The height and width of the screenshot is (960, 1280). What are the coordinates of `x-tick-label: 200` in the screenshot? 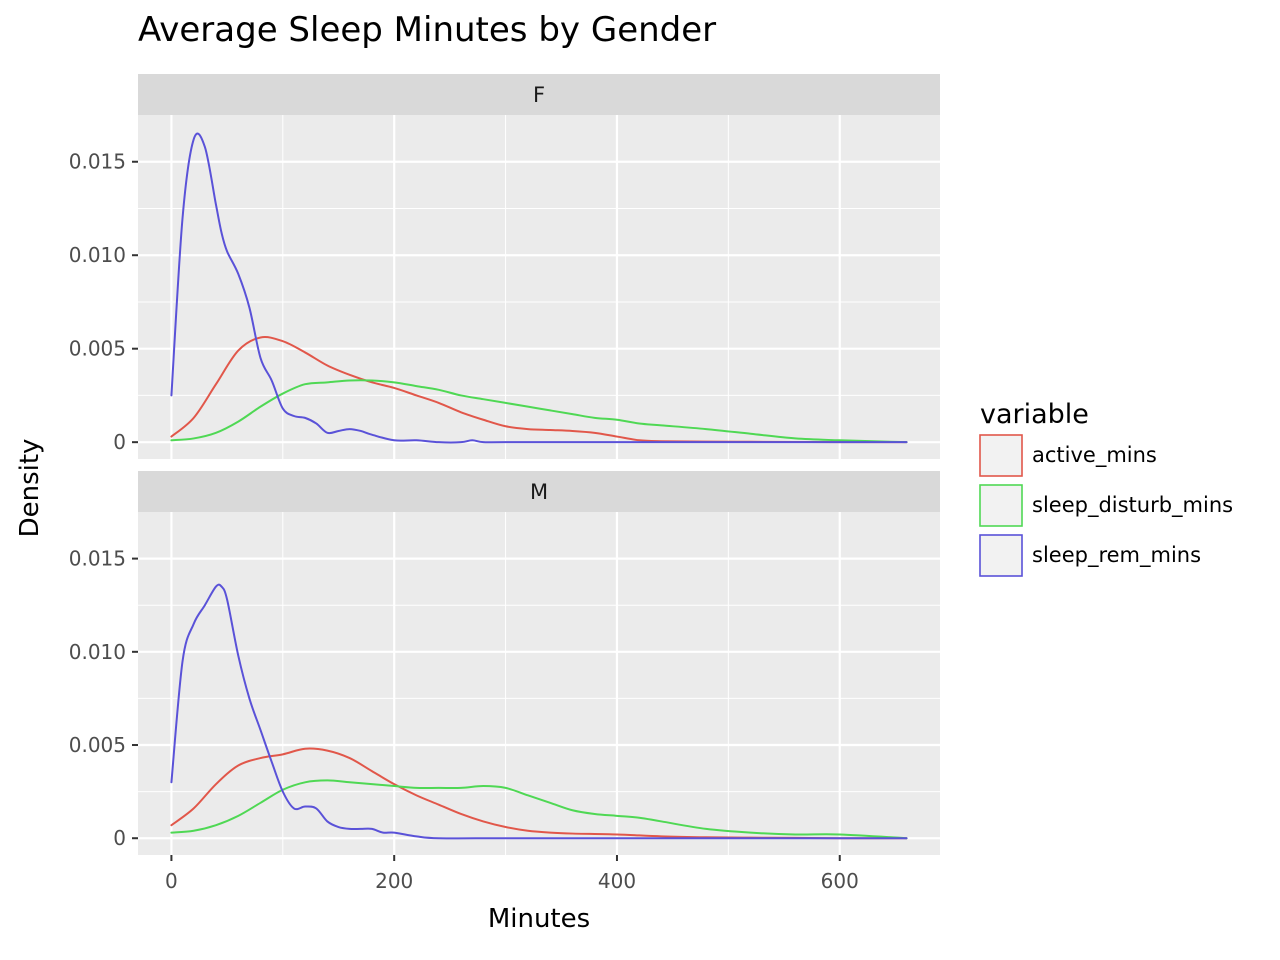 It's located at (394, 881).